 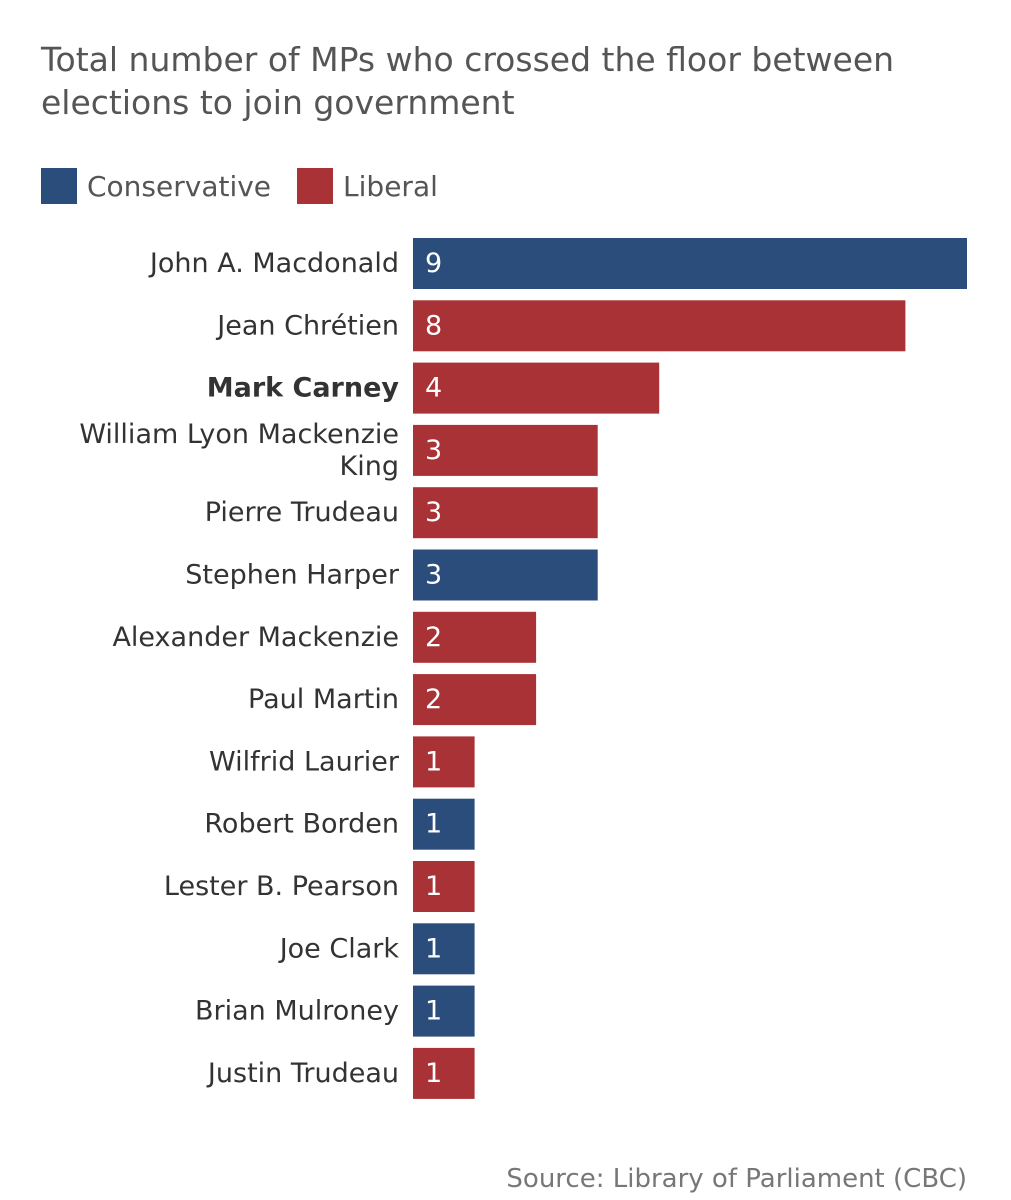 I want to click on bar-wilfrid-laurier, so click(x=444, y=762).